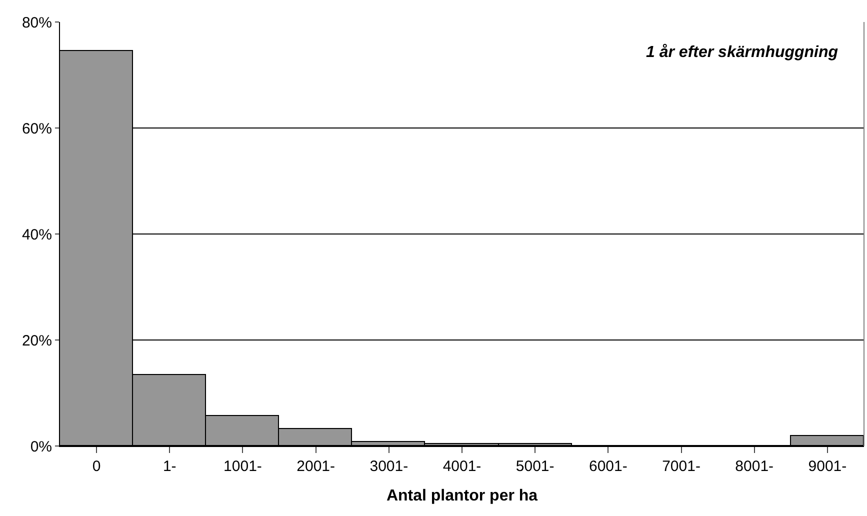 The height and width of the screenshot is (516, 867). What do you see at coordinates (827, 466) in the screenshot?
I see `x-tick-label: 9001-` at bounding box center [827, 466].